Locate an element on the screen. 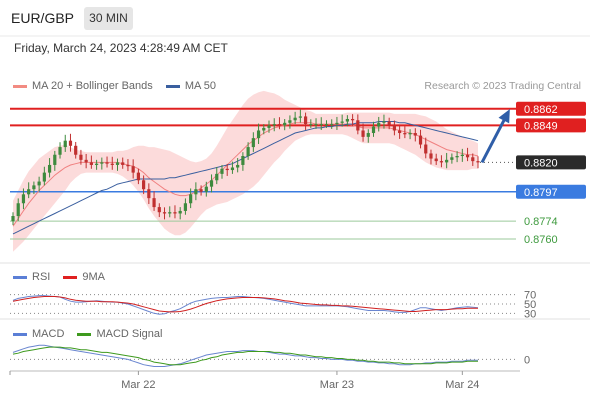 This screenshot has height=400, width=590. level-label-0.8820: 0.8820 is located at coordinates (541, 163).